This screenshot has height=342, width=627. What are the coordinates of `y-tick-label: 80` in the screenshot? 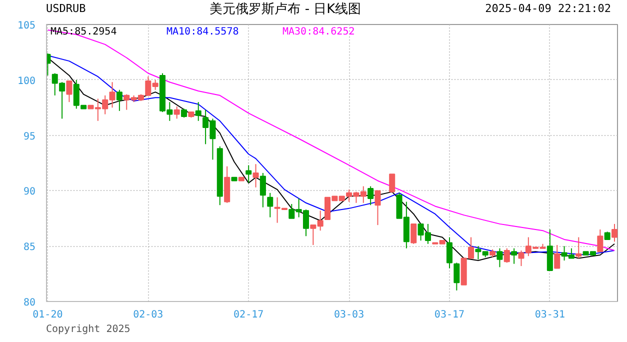 It's located at (29, 303).